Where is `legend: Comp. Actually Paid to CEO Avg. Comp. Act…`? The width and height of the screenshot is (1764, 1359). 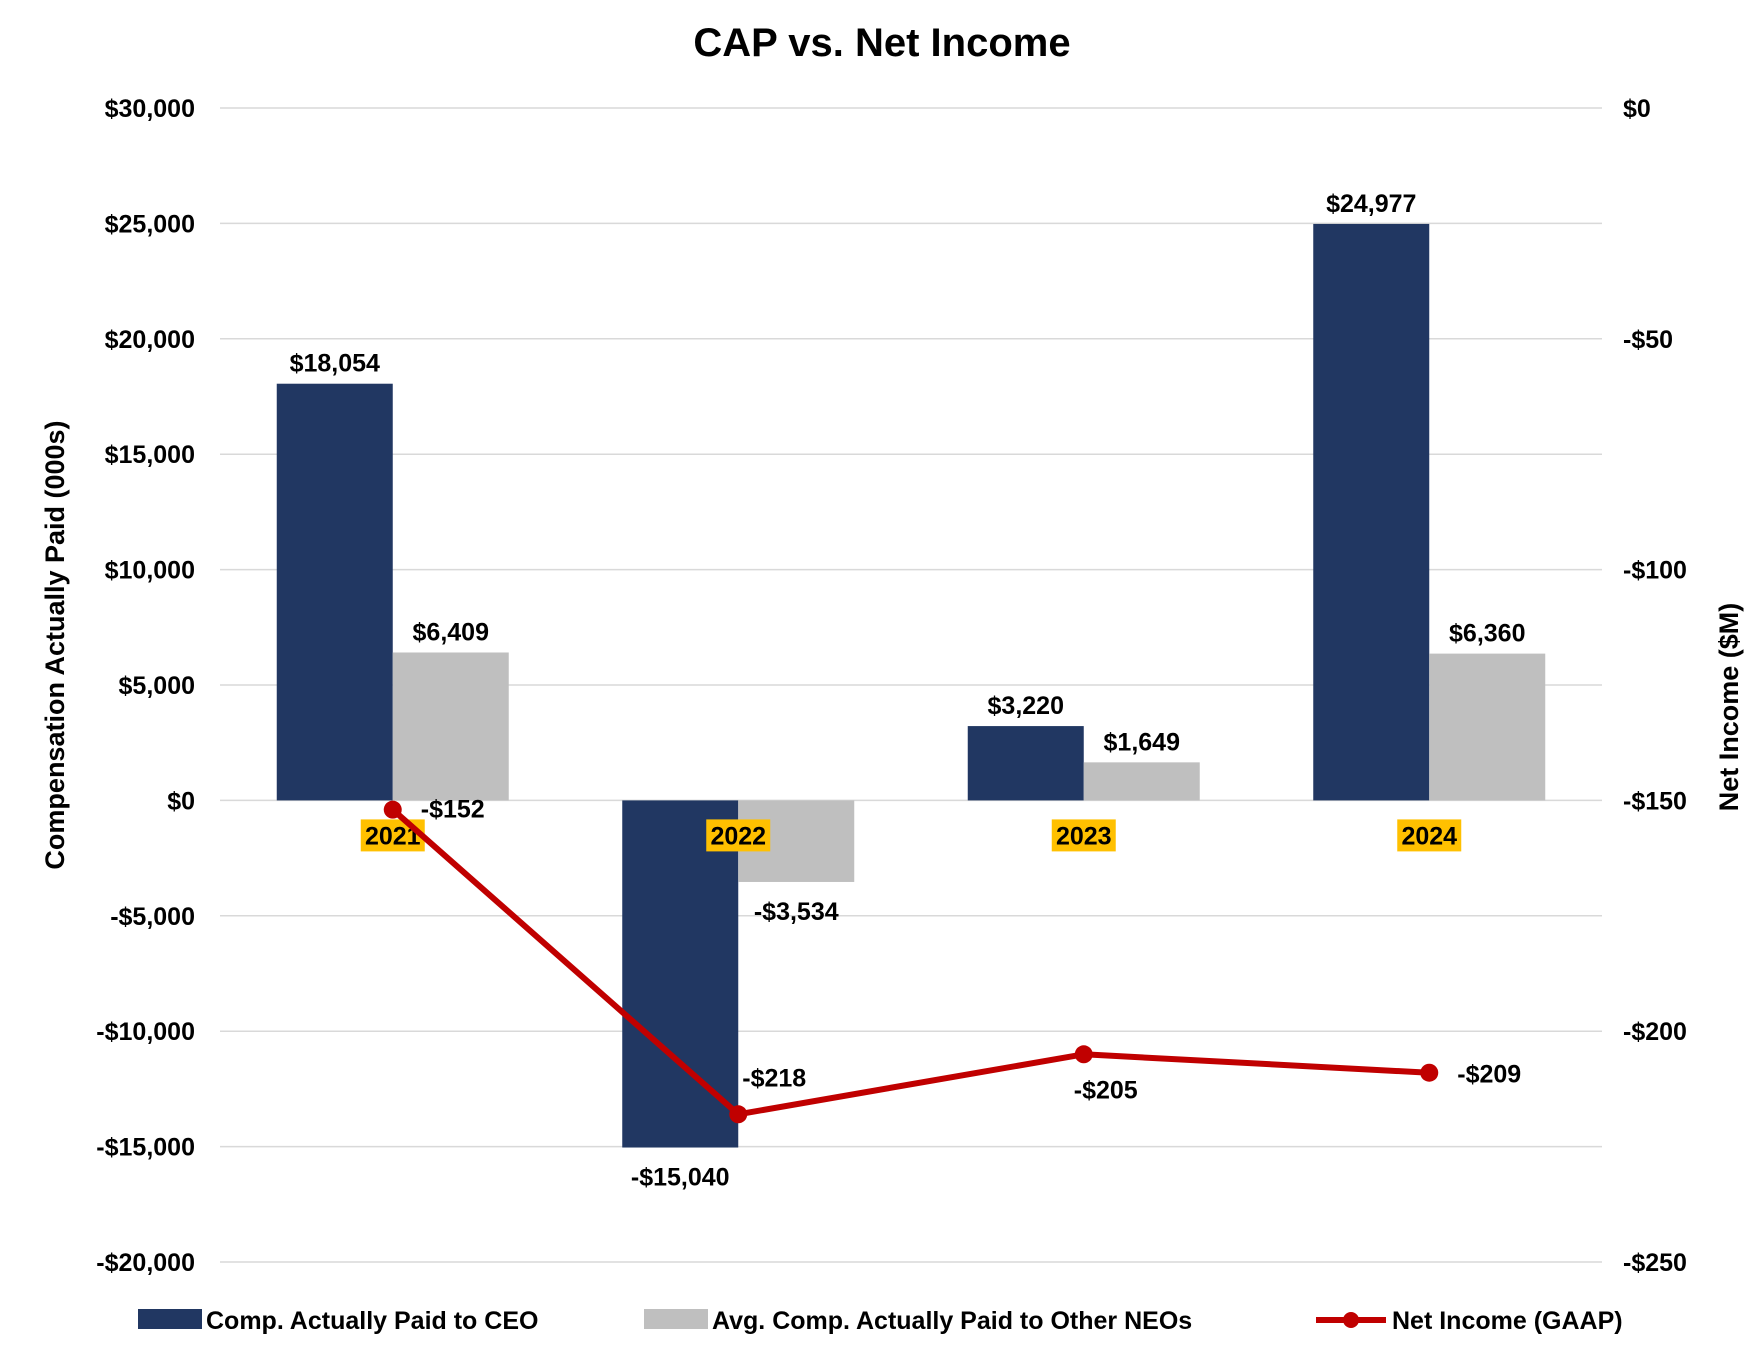
legend: Comp. Actually Paid to CEO Avg. Comp. Act… is located at coordinates (880, 1321).